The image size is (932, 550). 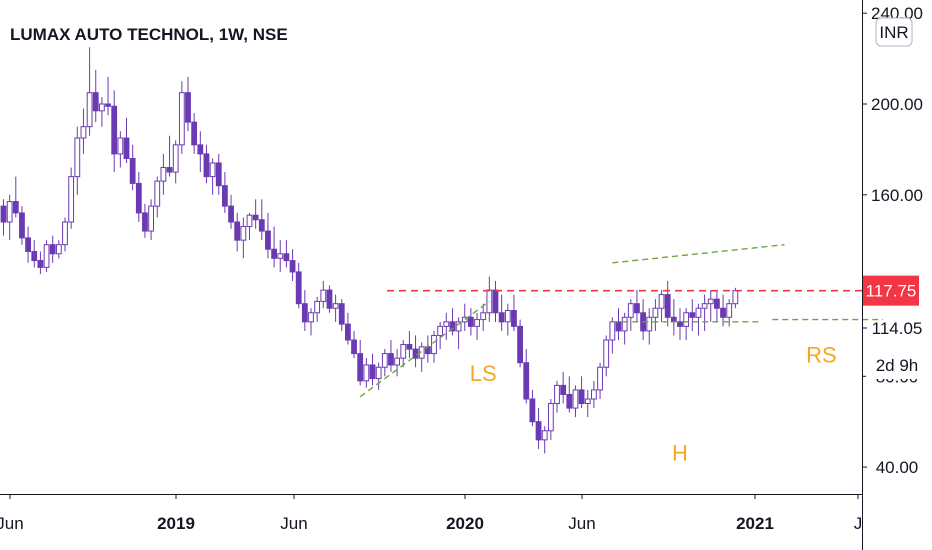 I want to click on marker-price-label: 114.05, so click(x=897, y=328).